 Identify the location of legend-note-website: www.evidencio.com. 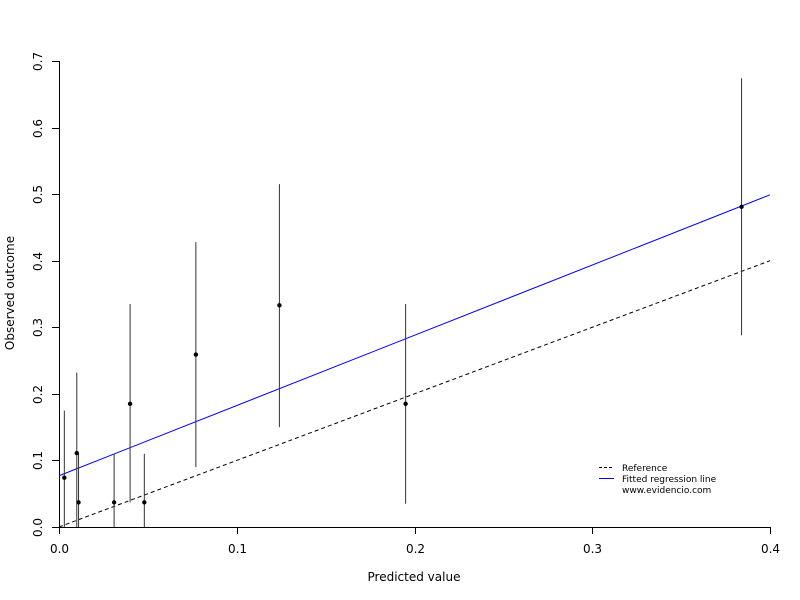
(666, 491).